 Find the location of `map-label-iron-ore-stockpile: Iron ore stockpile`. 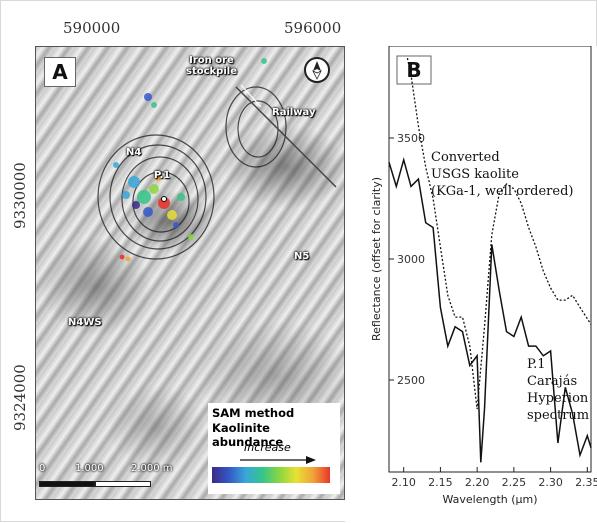

map-label-iron-ore-stockpile: Iron ore stockpile is located at coordinates (211, 66).